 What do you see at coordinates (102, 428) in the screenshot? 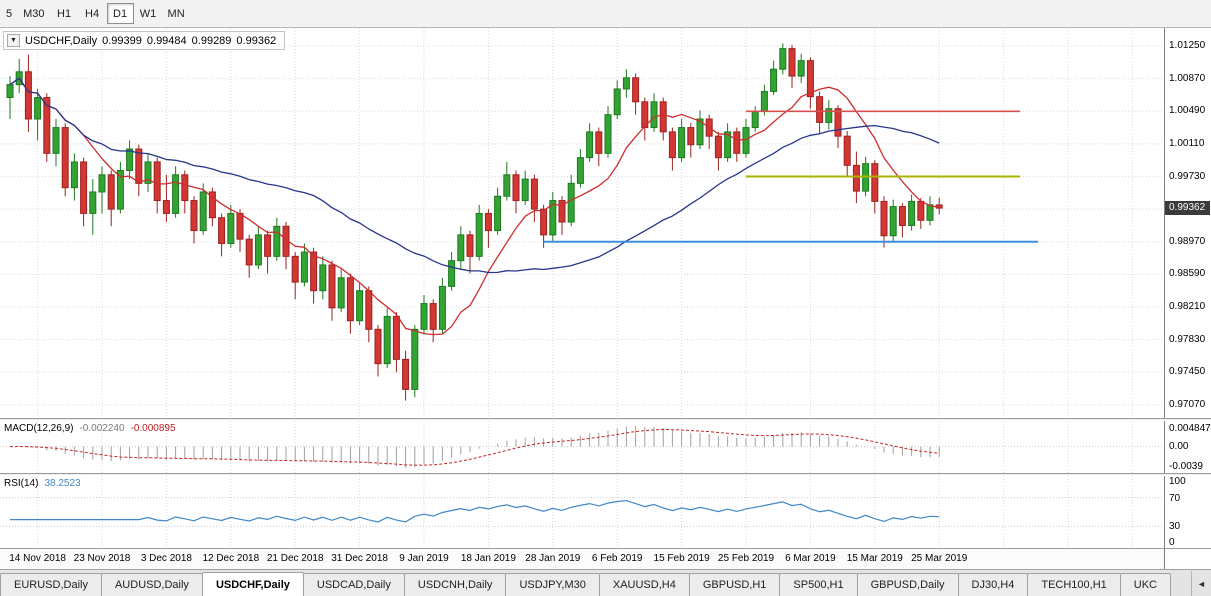
I see `macd-value: -0.002240` at bounding box center [102, 428].